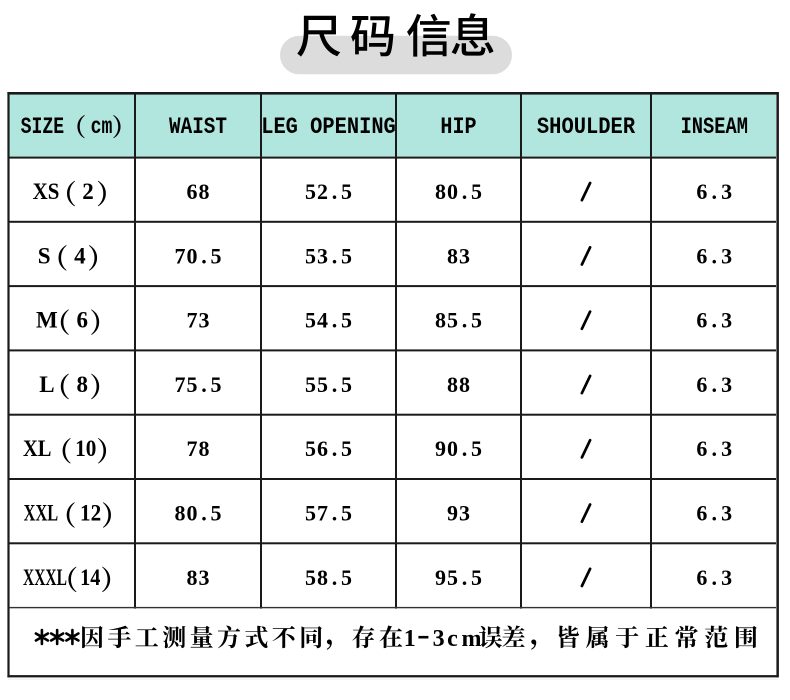 The height and width of the screenshot is (700, 790). What do you see at coordinates (85, 448) in the screenshot?
I see `svg-text: 10` at bounding box center [85, 448].